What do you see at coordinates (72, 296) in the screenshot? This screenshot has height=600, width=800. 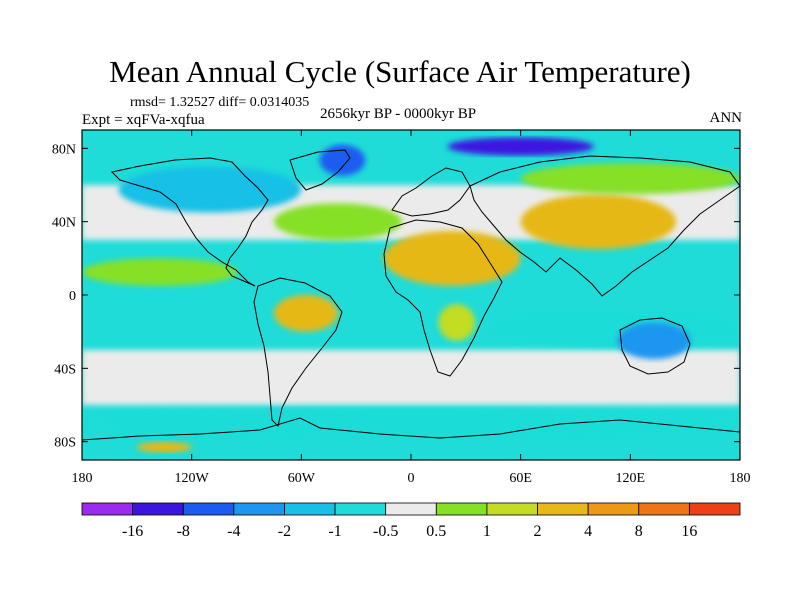 I see `y-tick-label-2: 0` at bounding box center [72, 296].